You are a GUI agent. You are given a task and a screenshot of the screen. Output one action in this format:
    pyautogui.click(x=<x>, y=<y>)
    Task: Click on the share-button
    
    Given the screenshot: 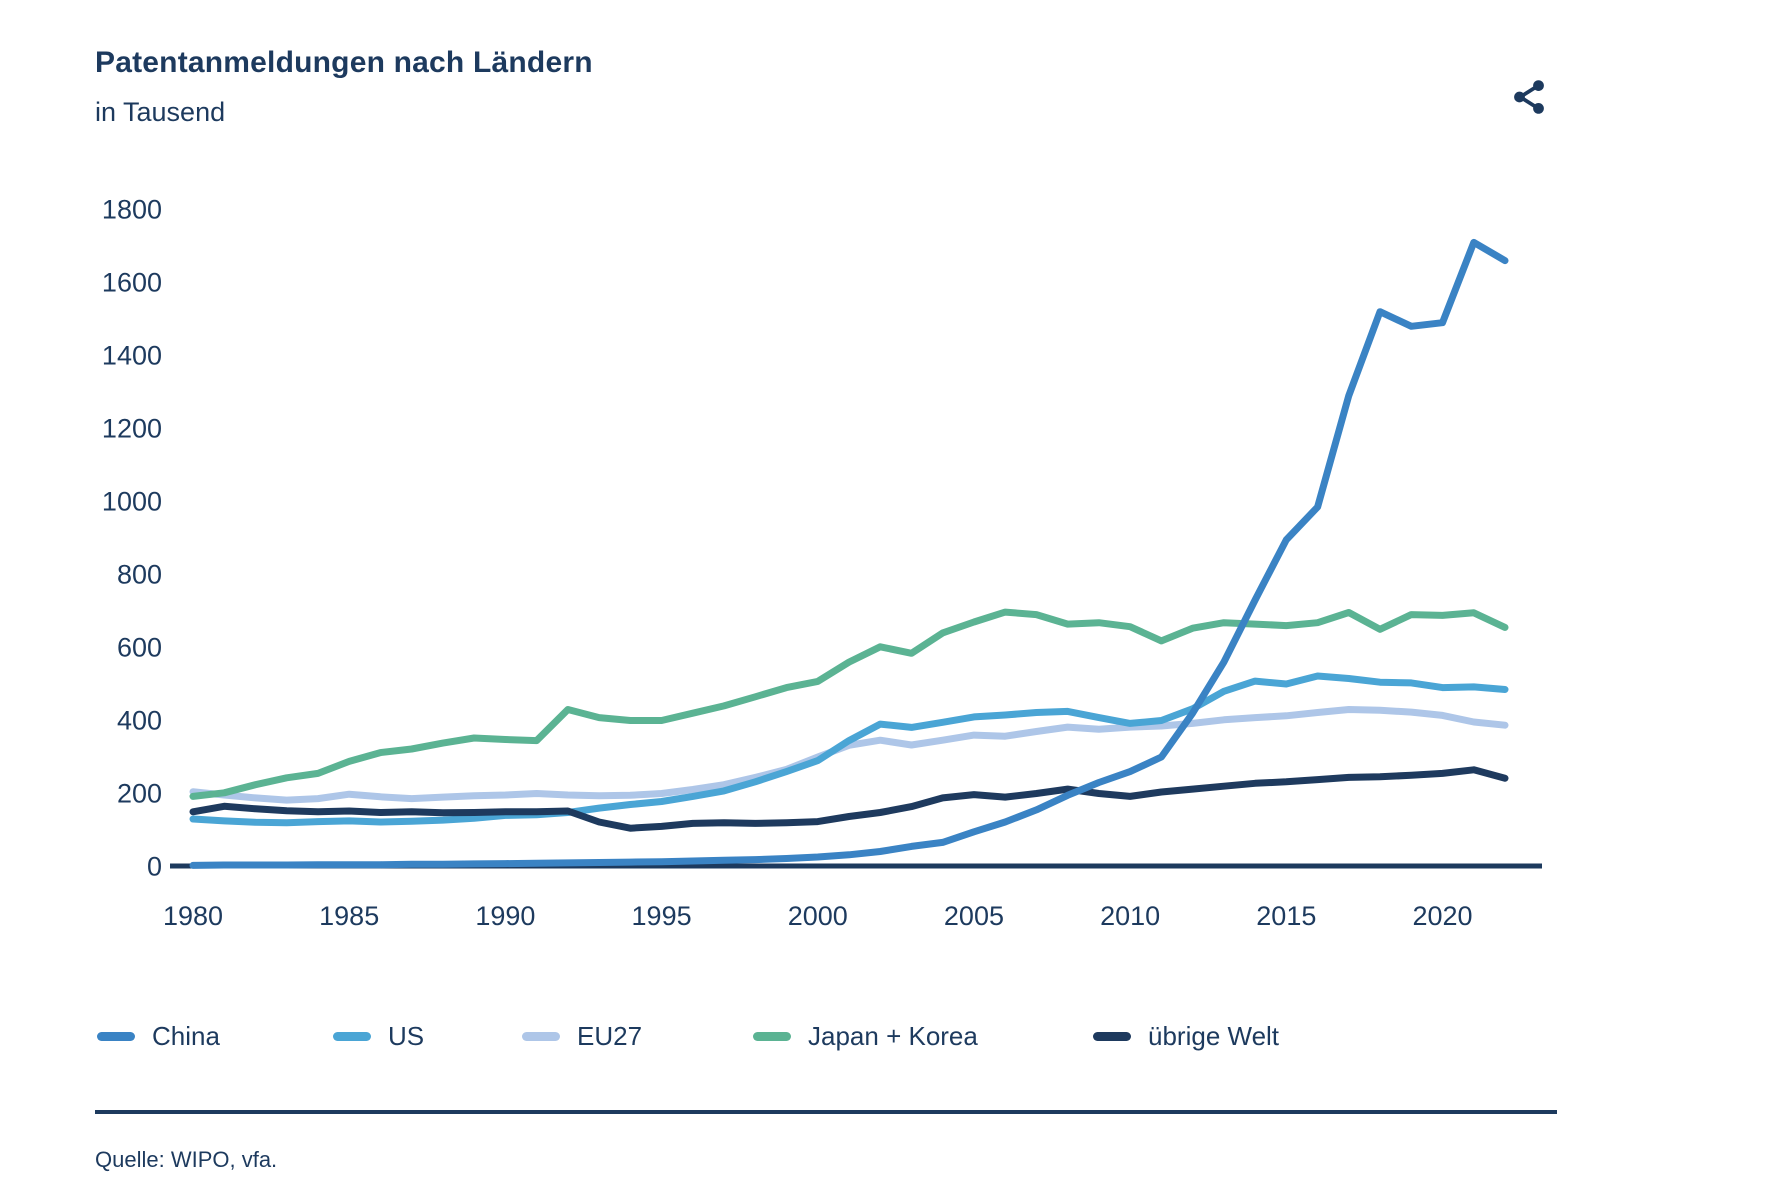 What is the action you would take?
    pyautogui.click(x=1529, y=97)
    